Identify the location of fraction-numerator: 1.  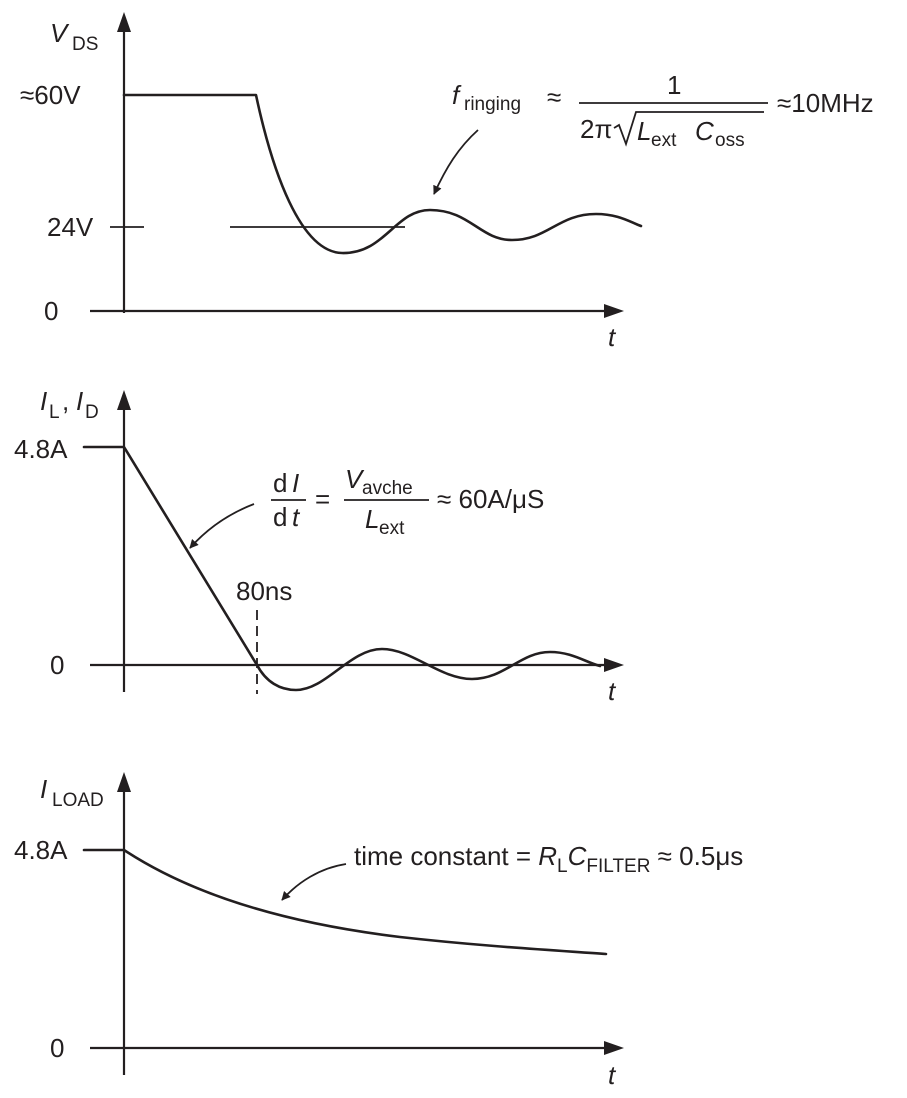
(674, 85).